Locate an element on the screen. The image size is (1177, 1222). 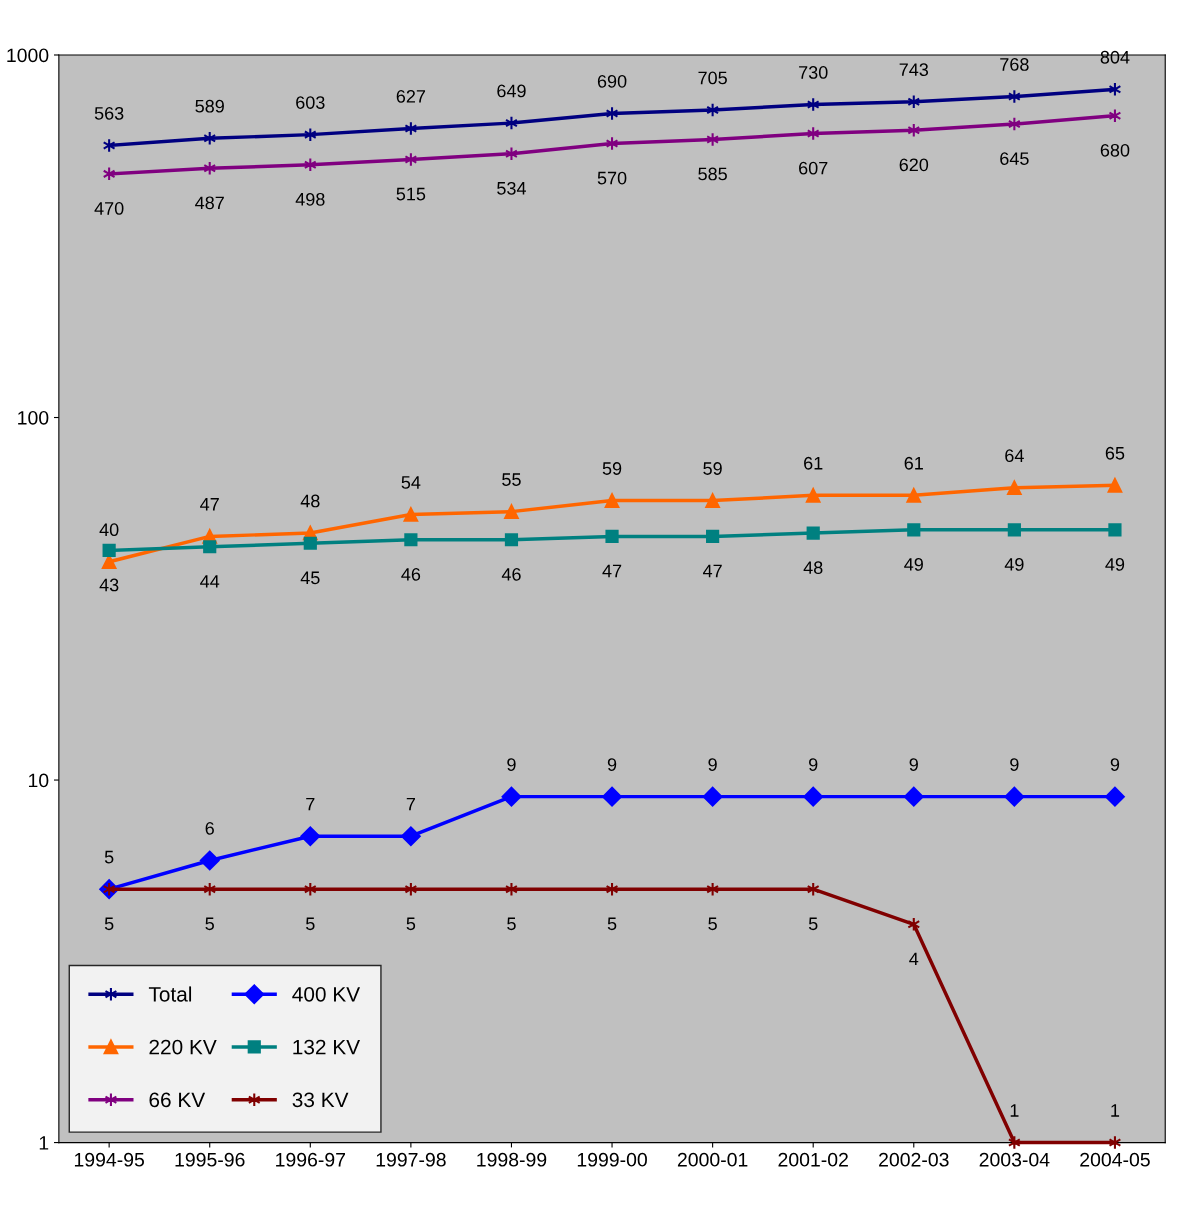
data-label: 44 is located at coordinates (210, 581).